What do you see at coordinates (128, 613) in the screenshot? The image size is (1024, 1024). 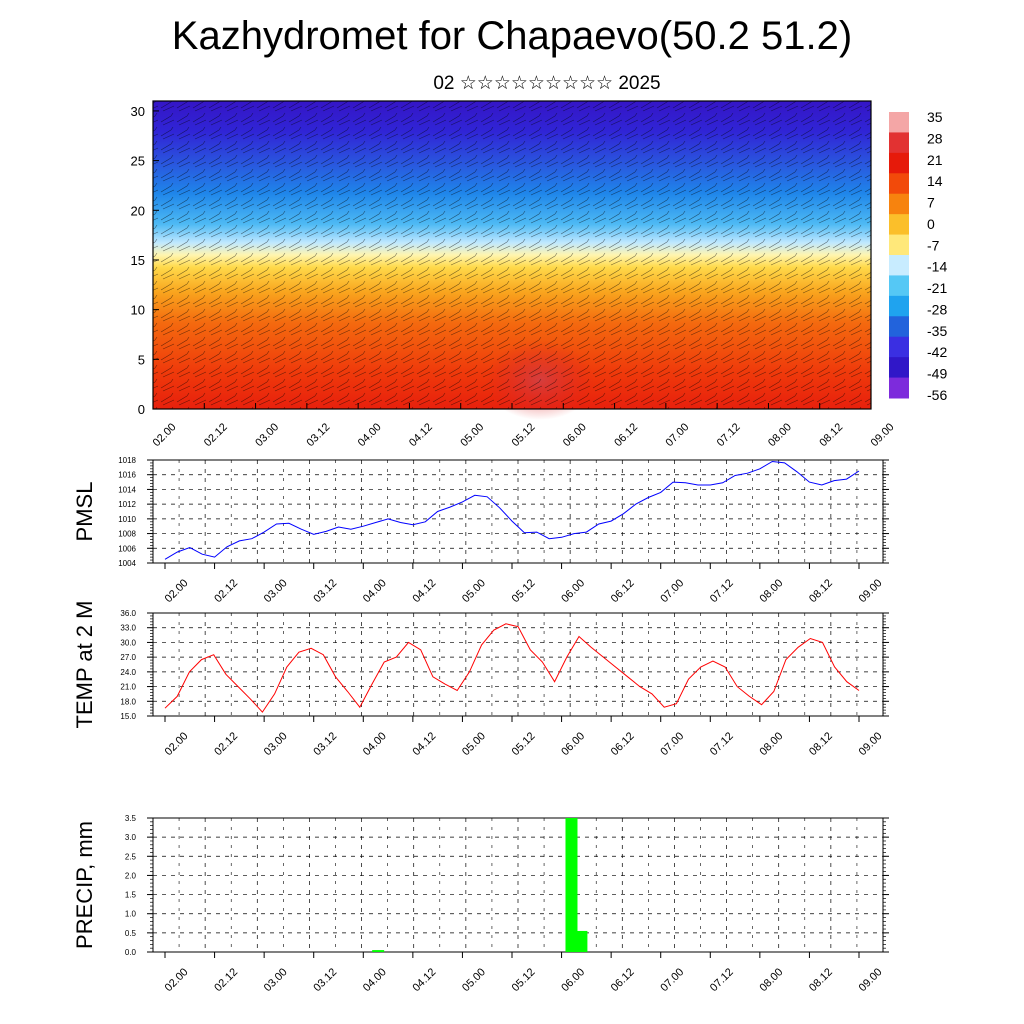 I see `y-tick-label: 36.0` at bounding box center [128, 613].